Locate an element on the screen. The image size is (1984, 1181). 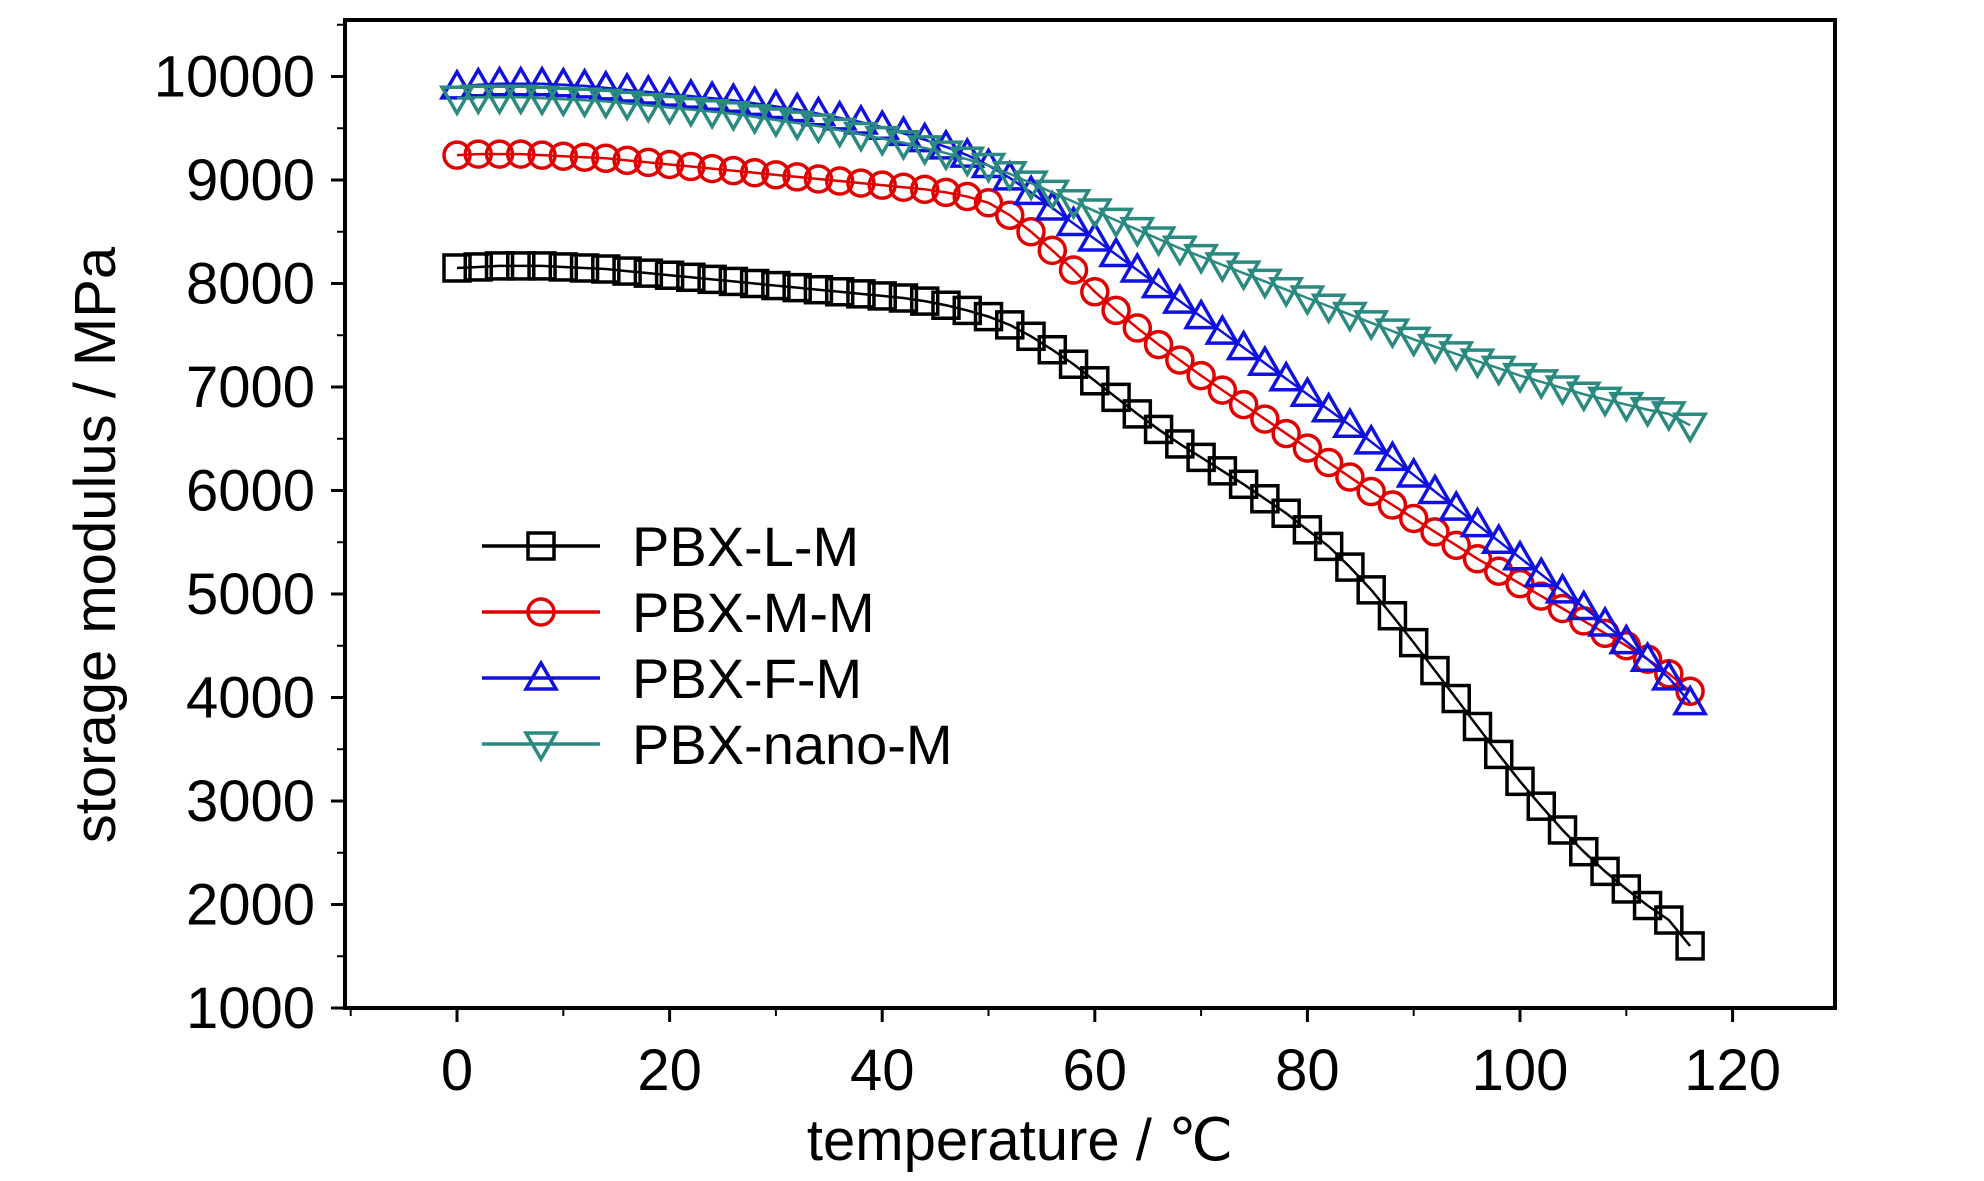
y-tick-label: 4000 is located at coordinates (250, 698).